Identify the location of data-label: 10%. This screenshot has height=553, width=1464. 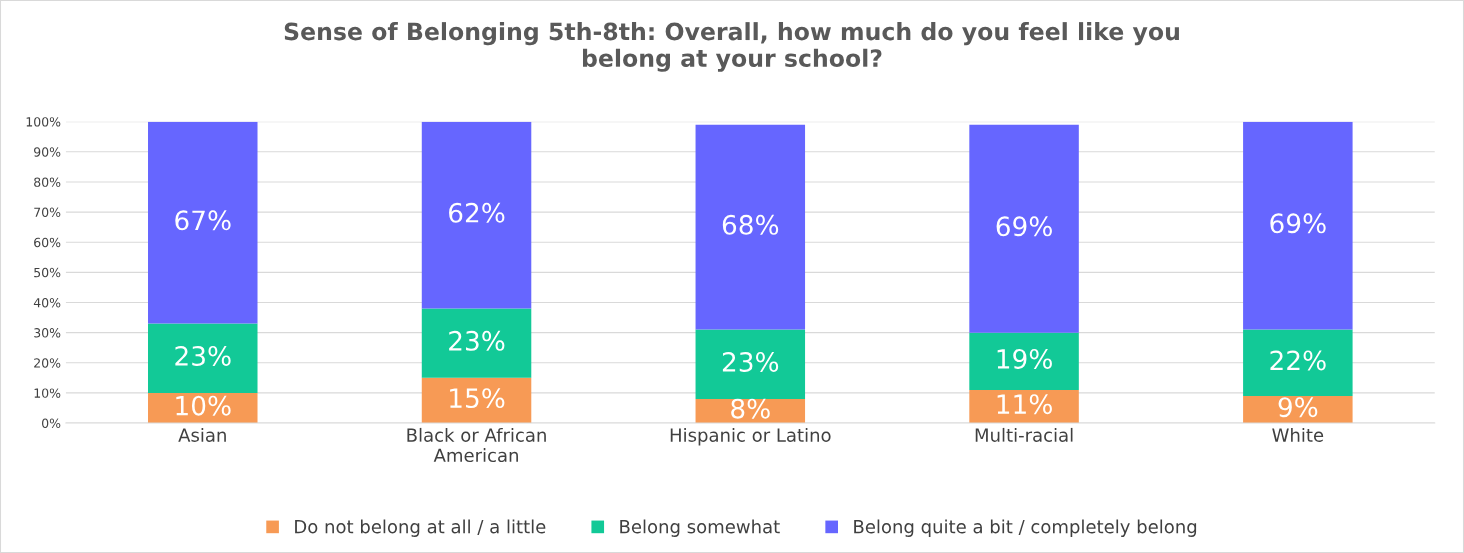
(203, 405).